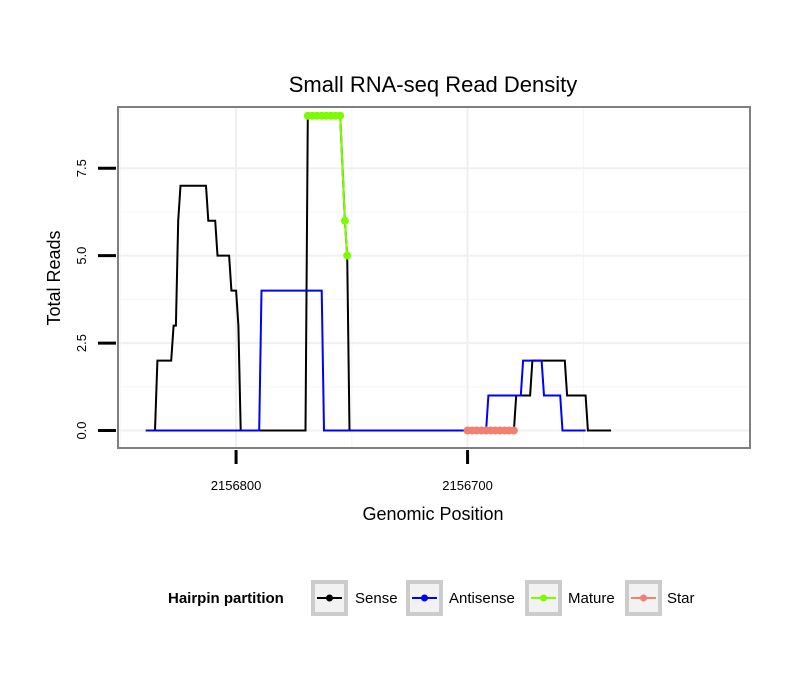 The width and height of the screenshot is (810, 690). What do you see at coordinates (236, 485) in the screenshot?
I see `x-tick-label: 2156800` at bounding box center [236, 485].